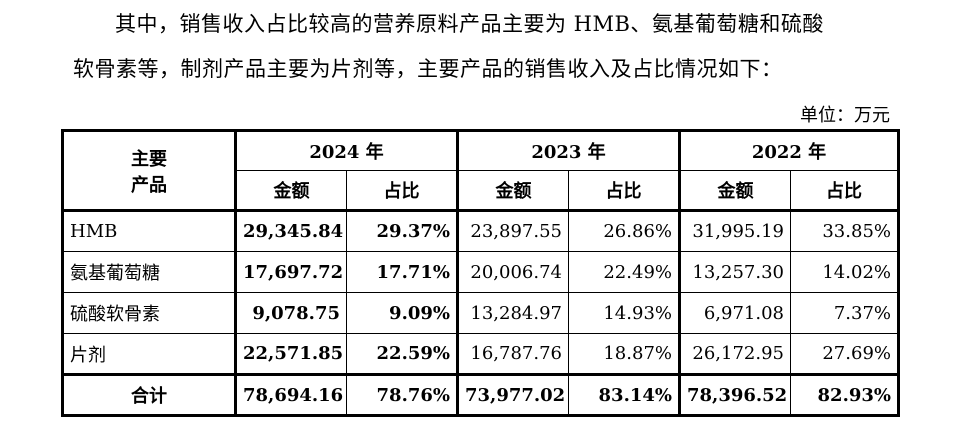 The width and height of the screenshot is (960, 423). Describe the element at coordinates (512, 272) in the screenshot. I see `amount-cell: 20,006.74` at that location.